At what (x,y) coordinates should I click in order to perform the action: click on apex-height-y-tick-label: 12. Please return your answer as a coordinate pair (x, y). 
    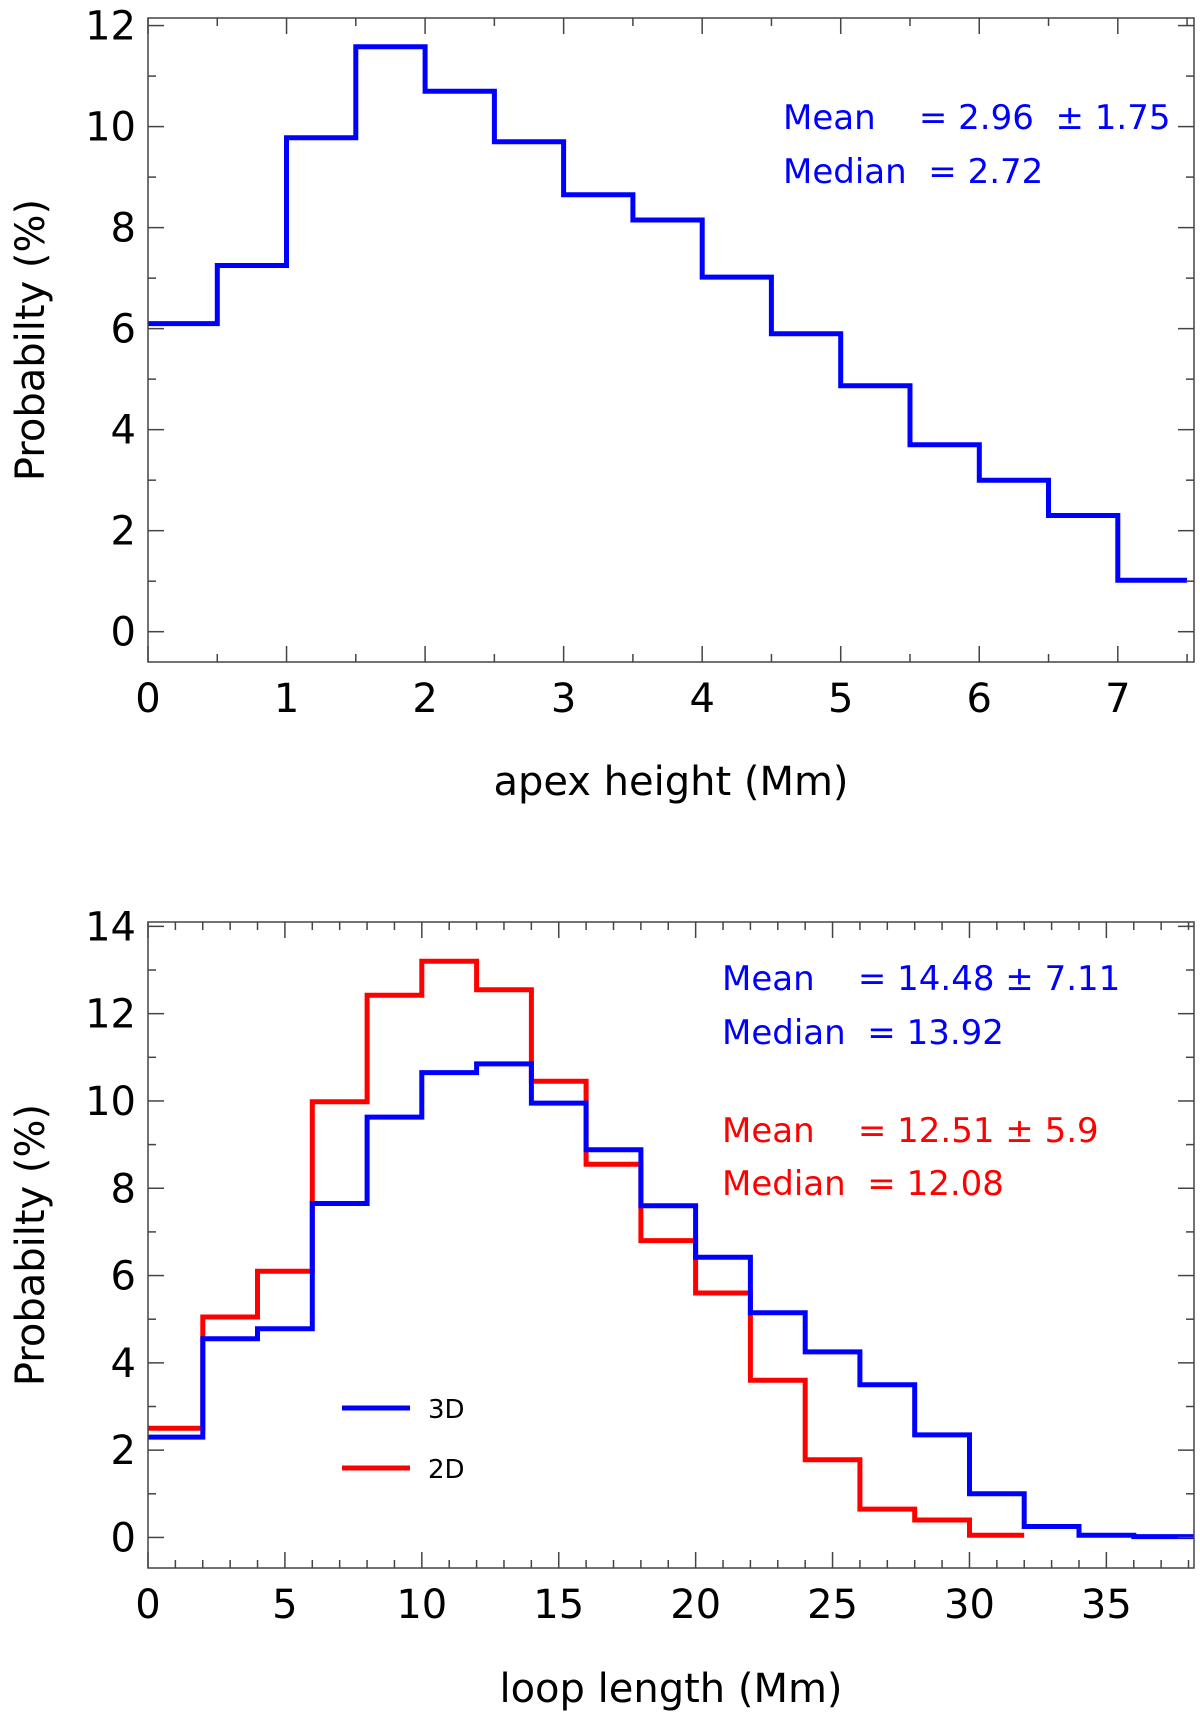
    Looking at the image, I should click on (110, 27).